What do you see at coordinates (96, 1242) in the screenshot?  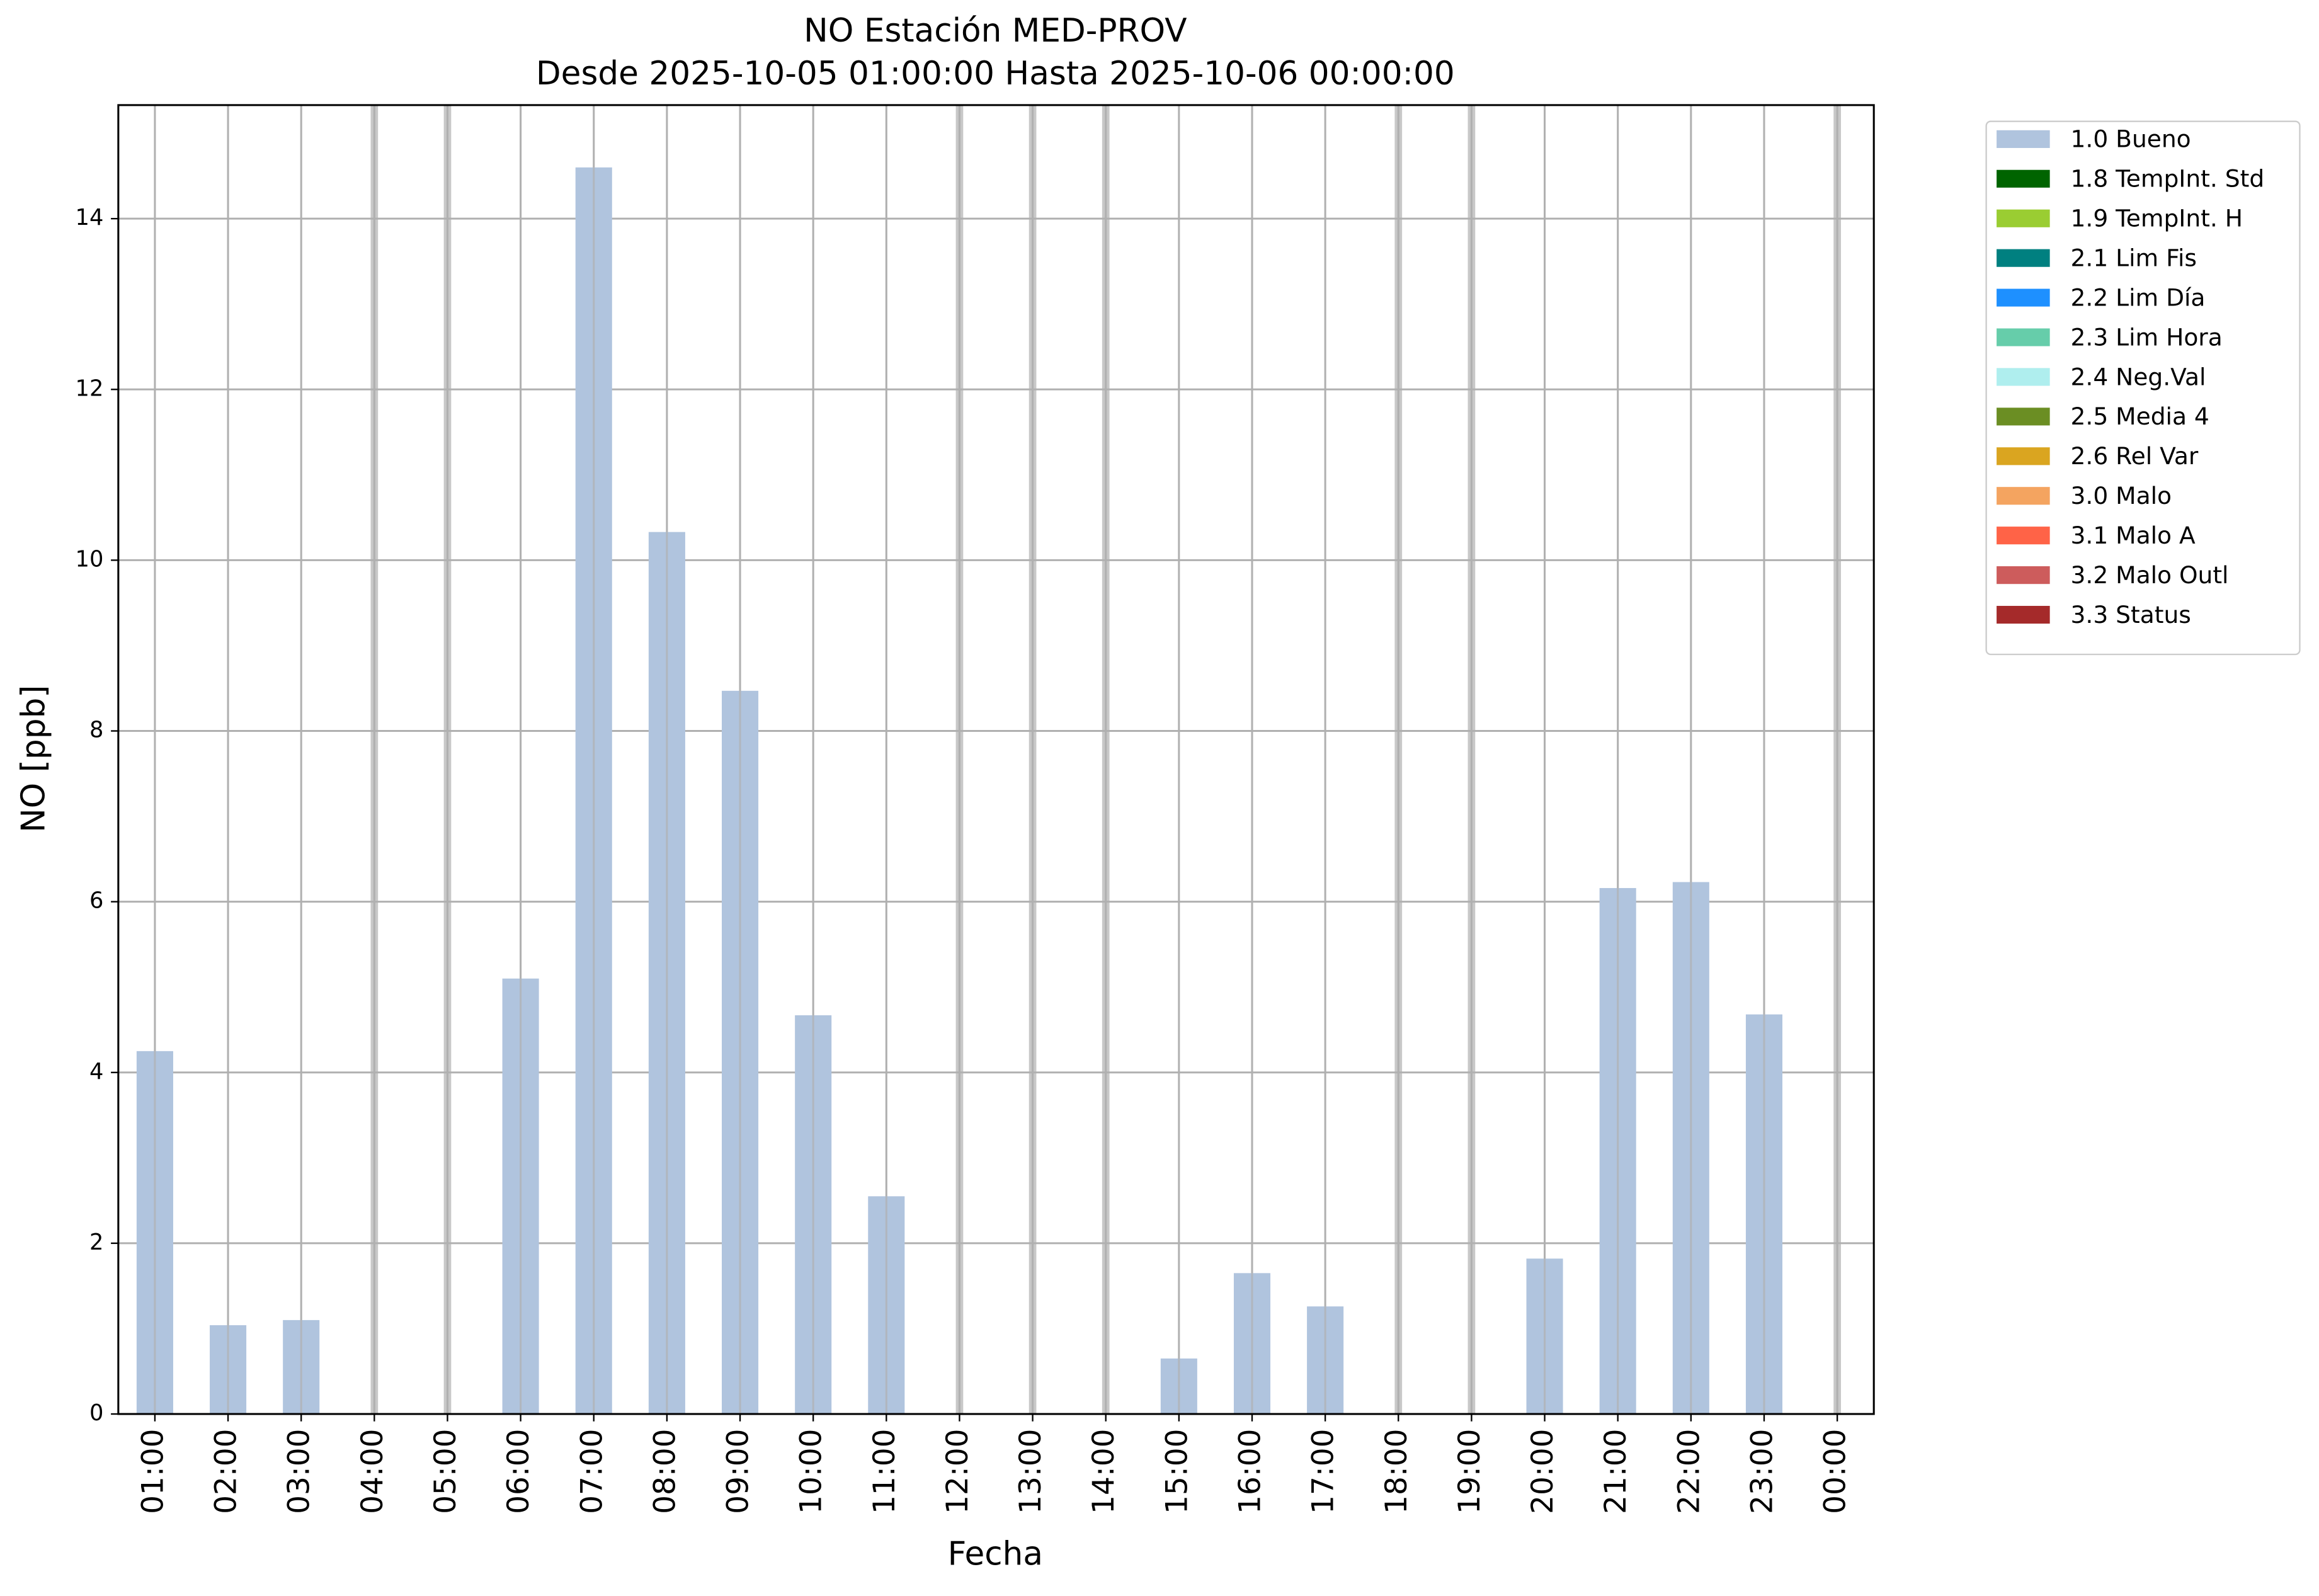 I see `y-tick-label: 2` at bounding box center [96, 1242].